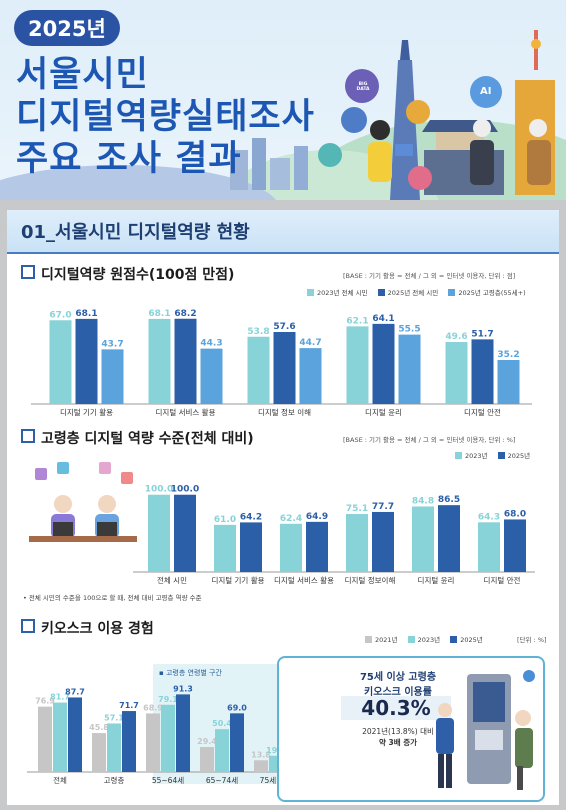  Describe the element at coordinates (82, 75) in the screenshot. I see `hero-title-line1: 서울시민` at that location.